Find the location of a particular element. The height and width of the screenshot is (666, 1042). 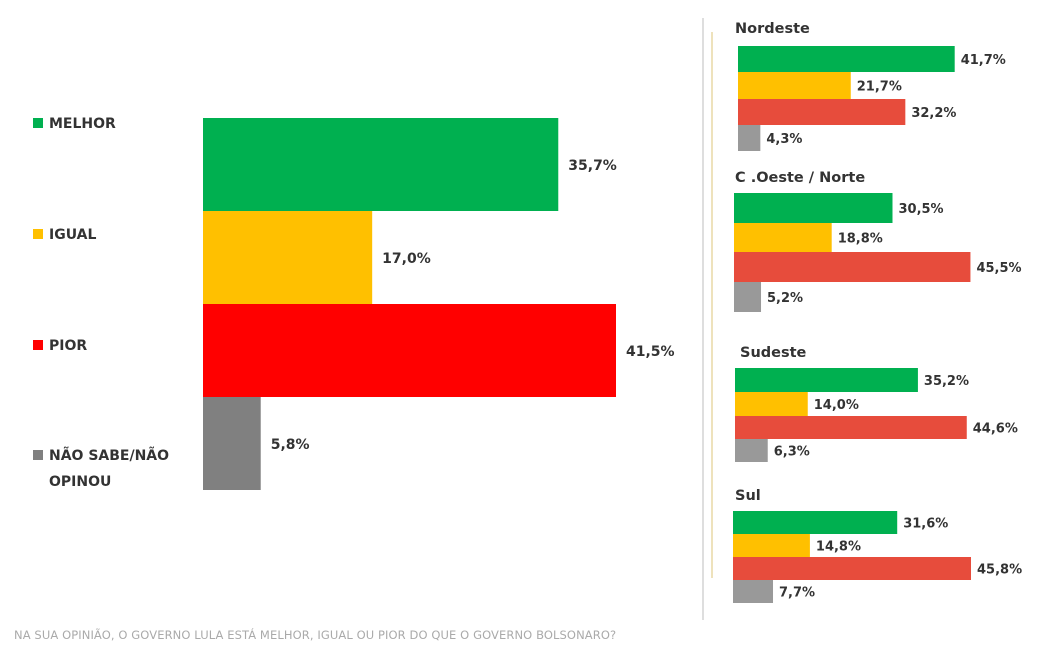

region-bar-sudeste-melhor is located at coordinates (826, 380).